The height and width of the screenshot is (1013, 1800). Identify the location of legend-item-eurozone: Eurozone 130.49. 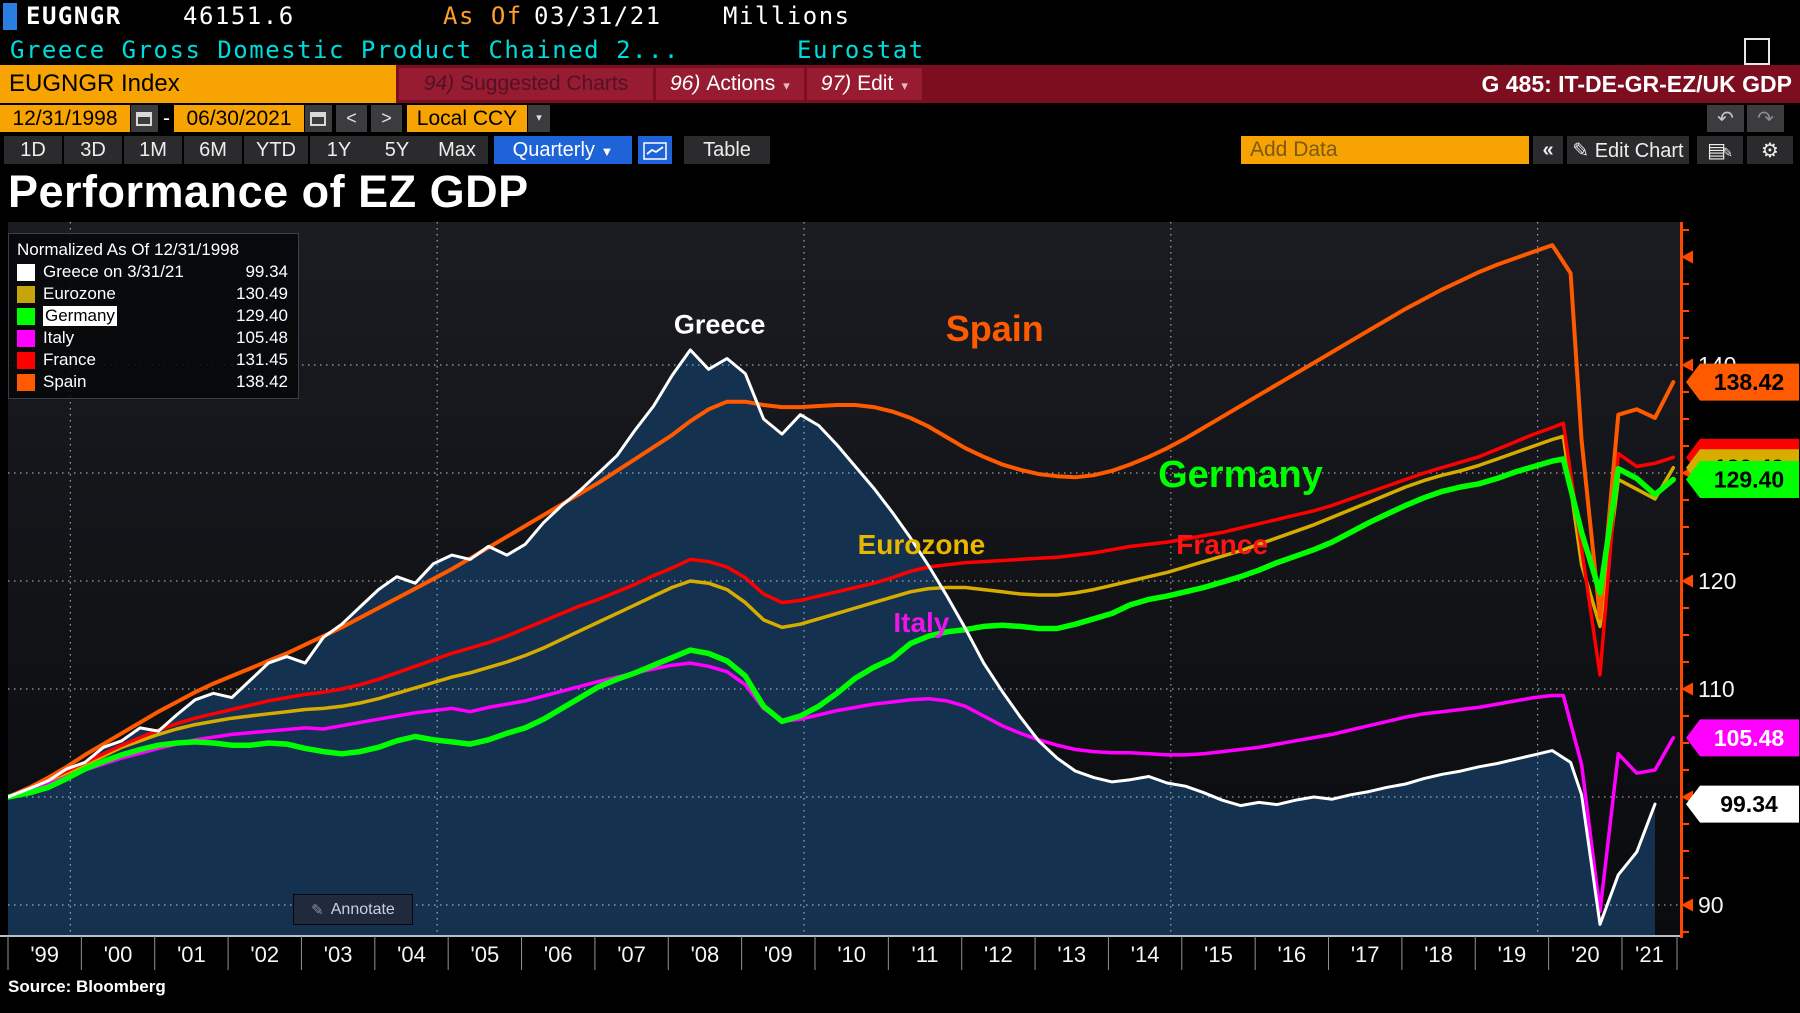
(153, 294).